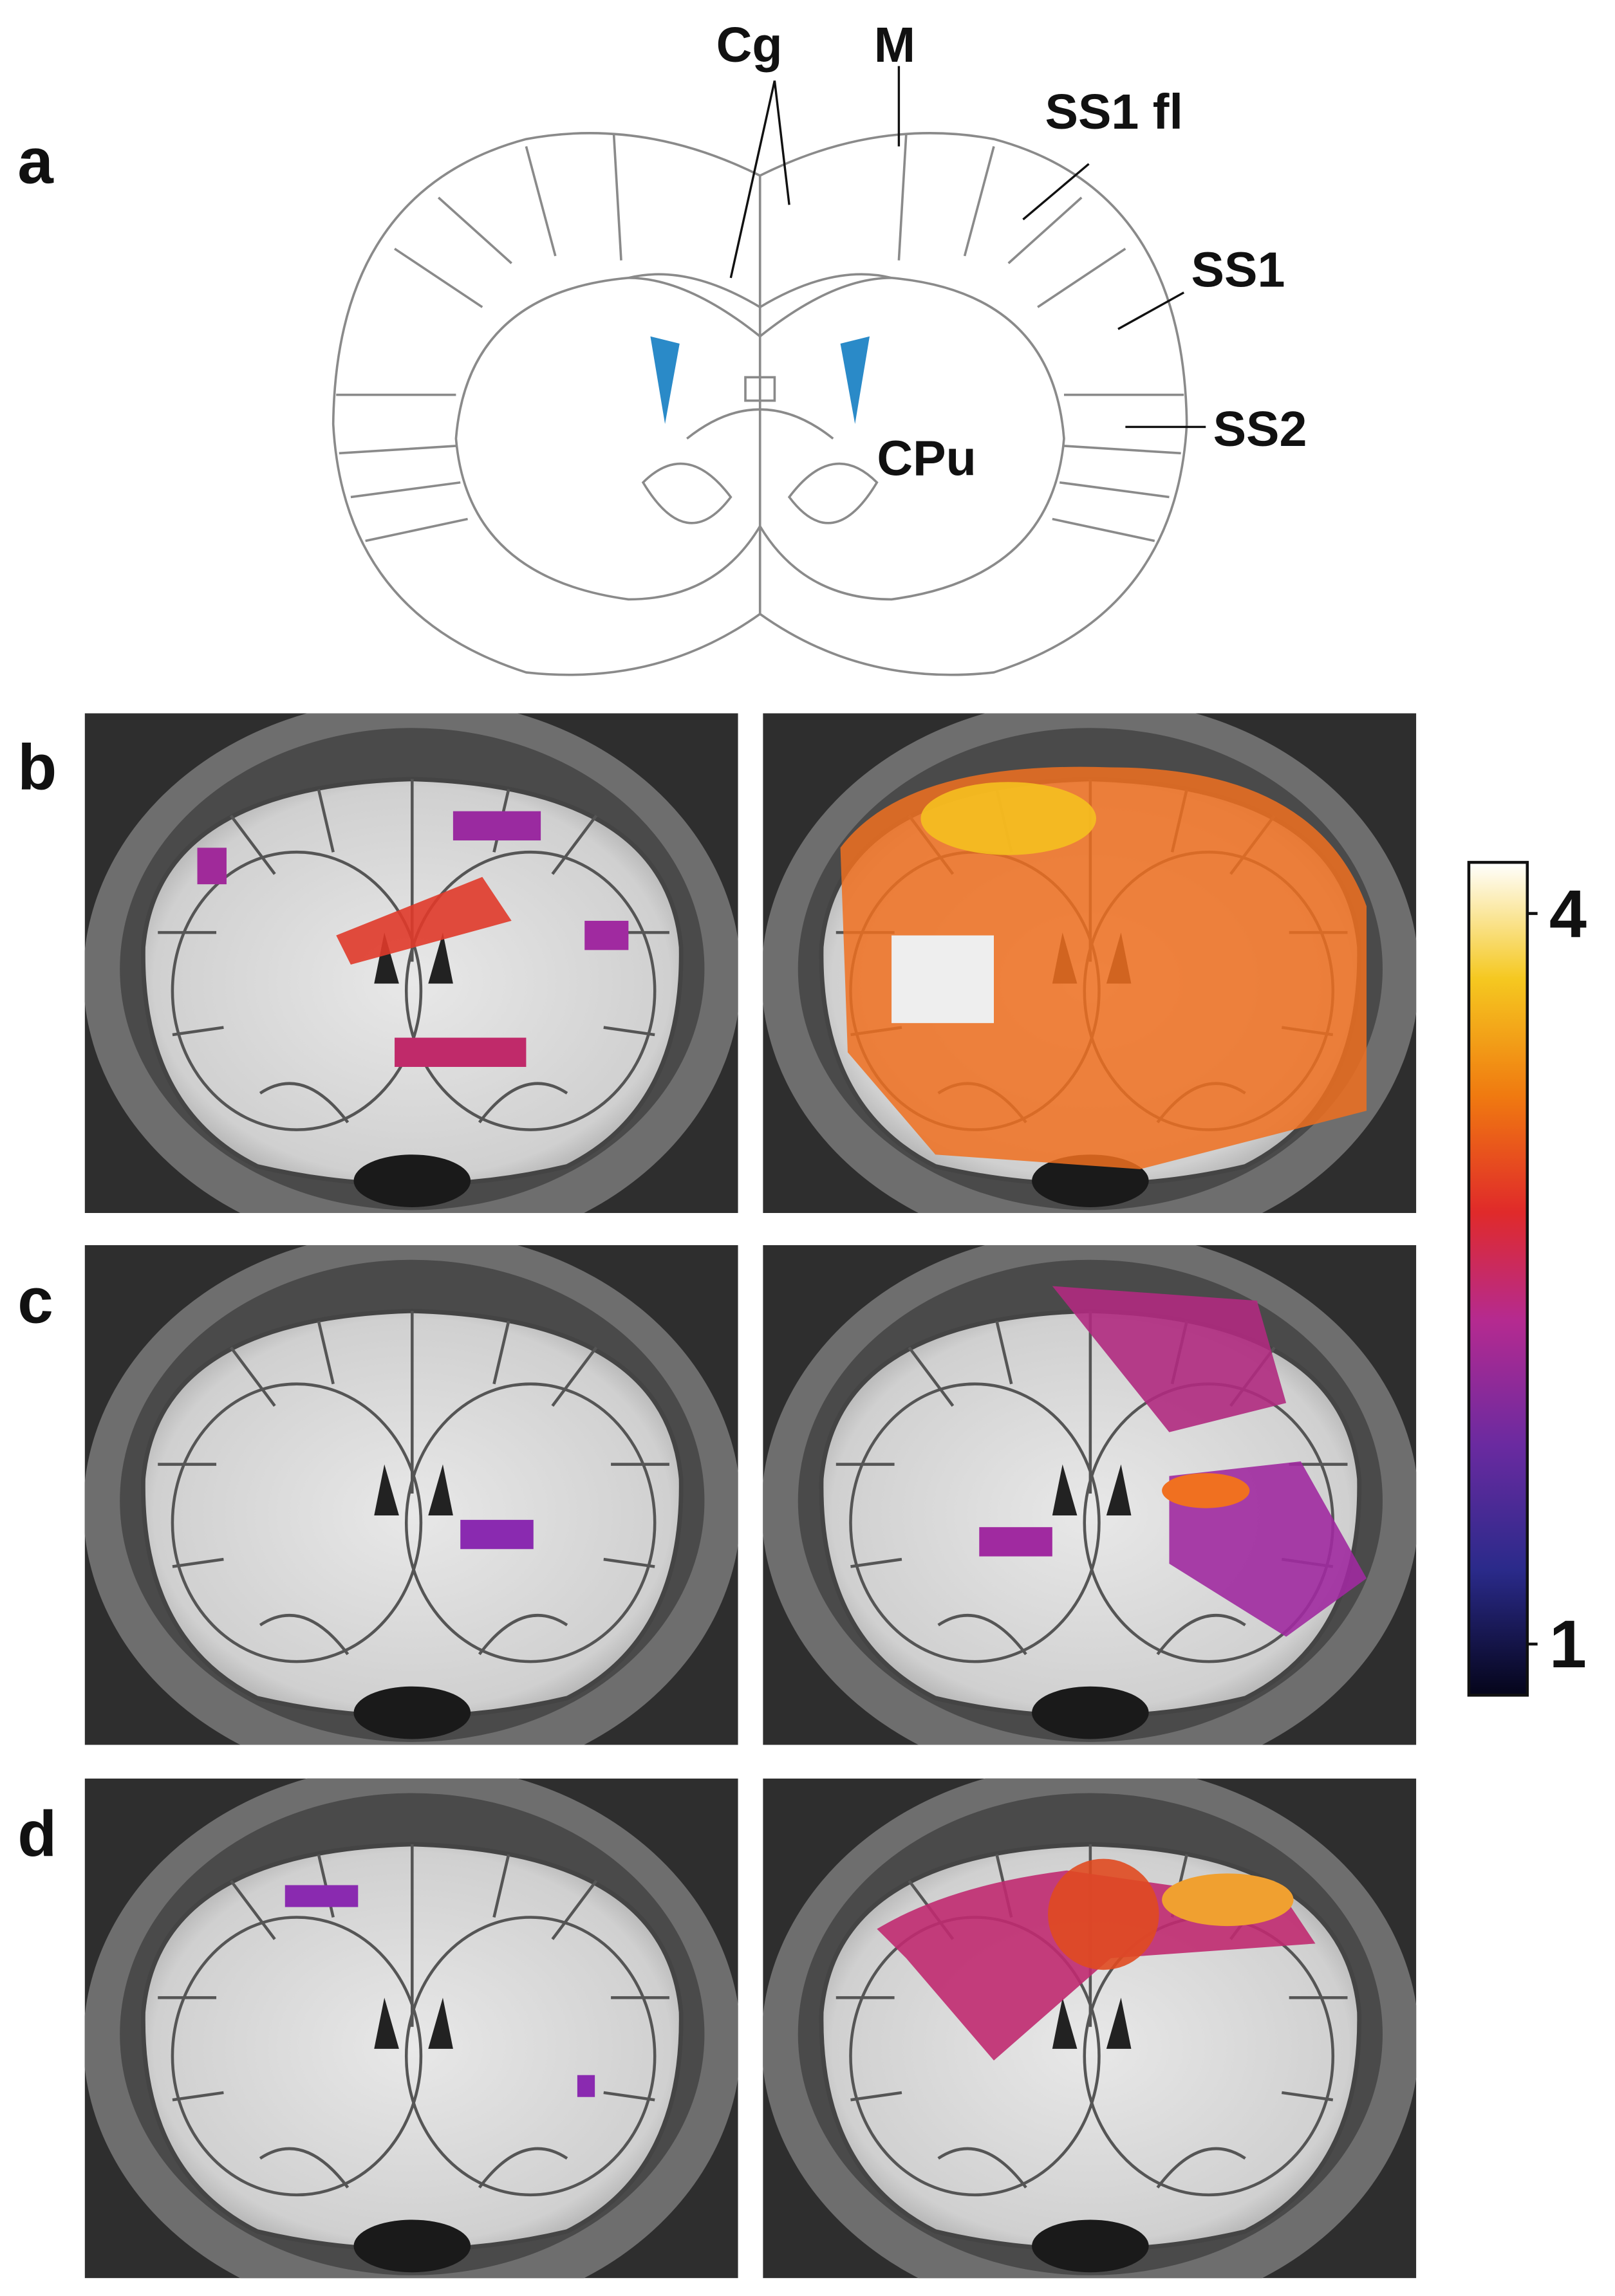  What do you see at coordinates (35, 1301) in the screenshot?
I see `panel-label: c` at bounding box center [35, 1301].